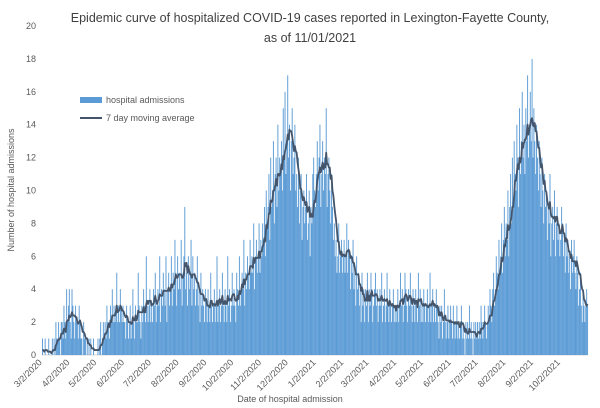  Describe the element at coordinates (56, 373) in the screenshot. I see `x-tick-label: 4/2/2020` at that location.